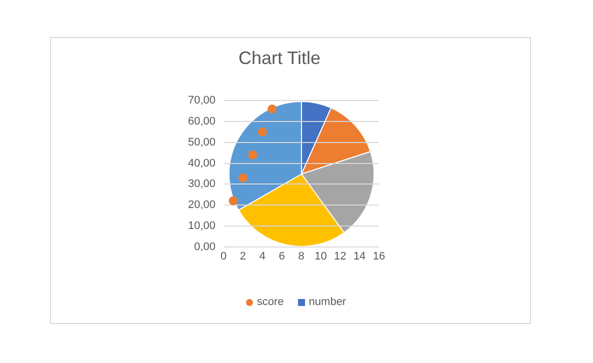 This screenshot has width=593, height=363. What do you see at coordinates (223, 256) in the screenshot?
I see `x-tick-label: 0` at bounding box center [223, 256].